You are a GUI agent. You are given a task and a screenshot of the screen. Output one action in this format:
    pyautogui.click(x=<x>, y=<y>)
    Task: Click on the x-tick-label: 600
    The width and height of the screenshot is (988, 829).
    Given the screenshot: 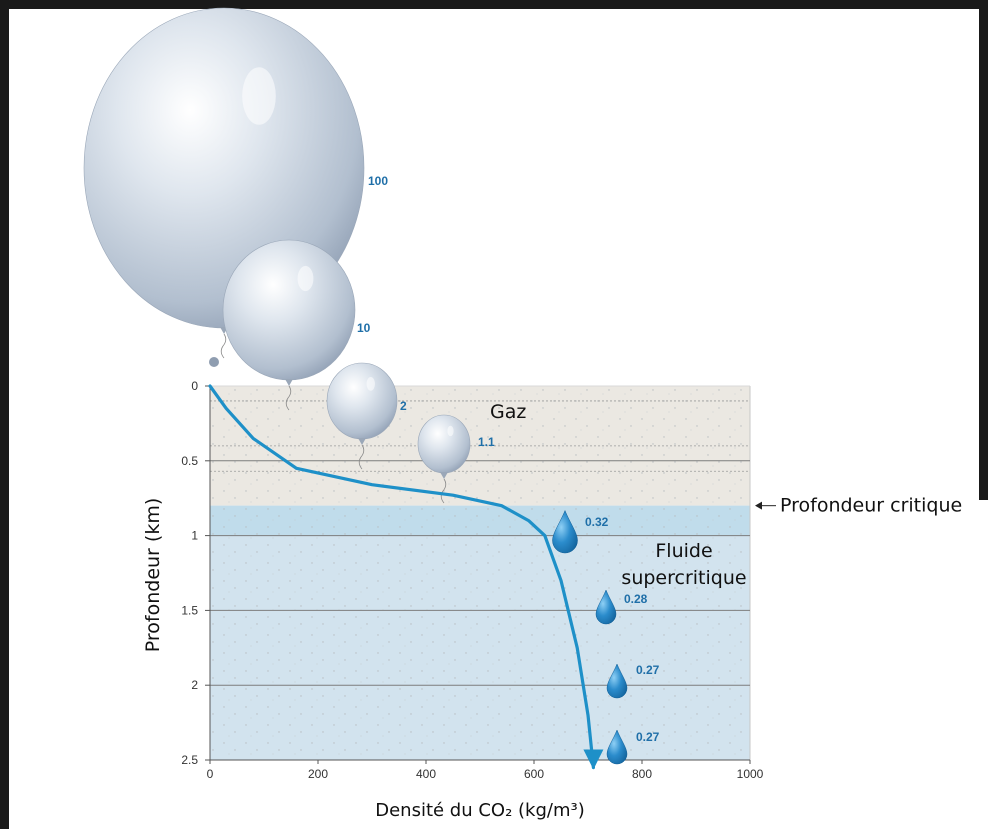 What is the action you would take?
    pyautogui.click(x=534, y=774)
    